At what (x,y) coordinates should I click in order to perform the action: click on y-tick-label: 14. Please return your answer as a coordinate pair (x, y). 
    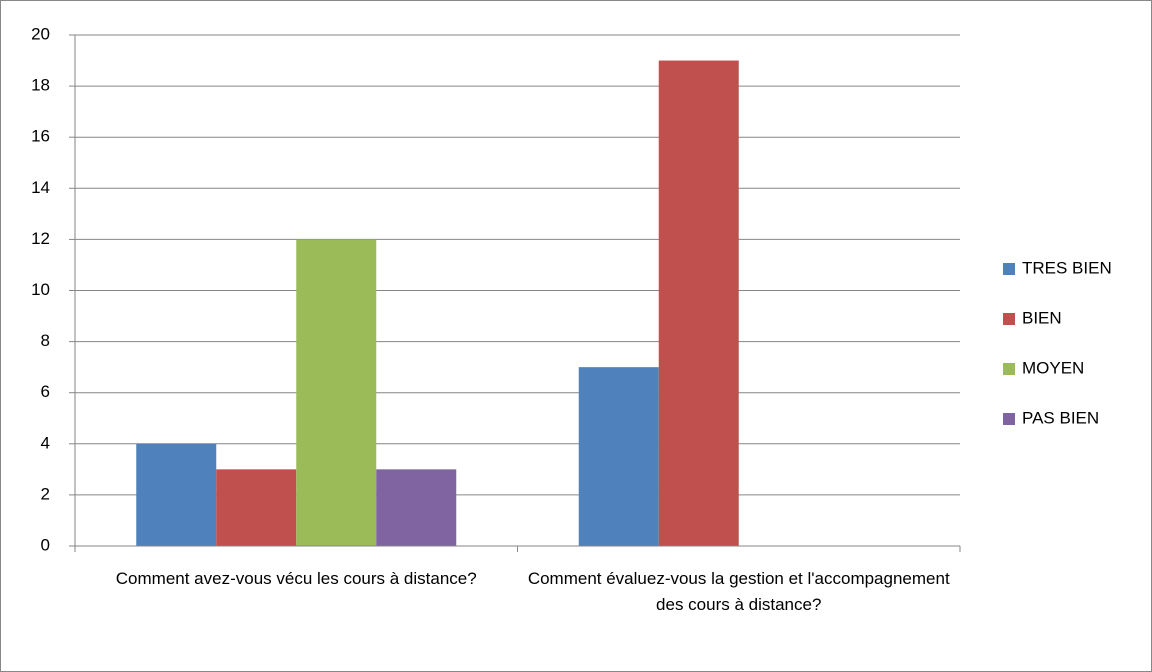
    Looking at the image, I should click on (40, 187).